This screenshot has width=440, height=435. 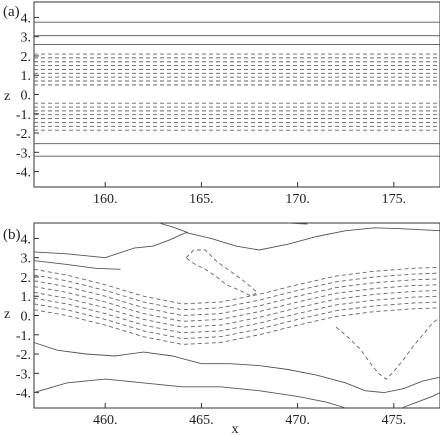 I want to click on x-tick-label: 475., so click(x=394, y=420).